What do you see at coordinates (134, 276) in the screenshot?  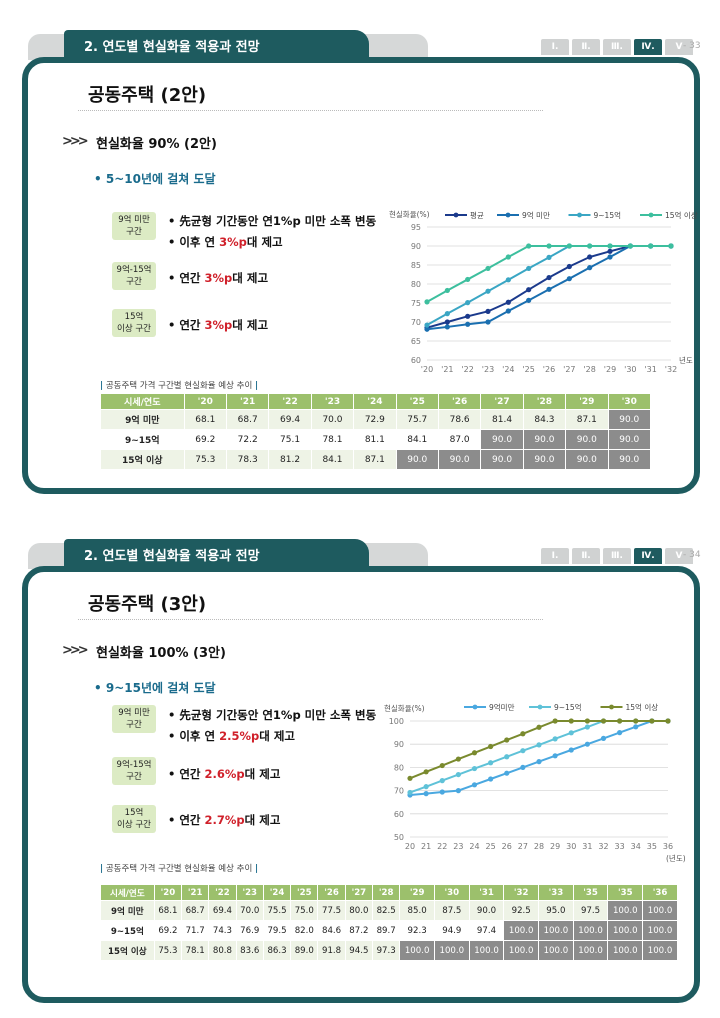 I see `group-label-900m-1500m: 9억-15억 구간` at bounding box center [134, 276].